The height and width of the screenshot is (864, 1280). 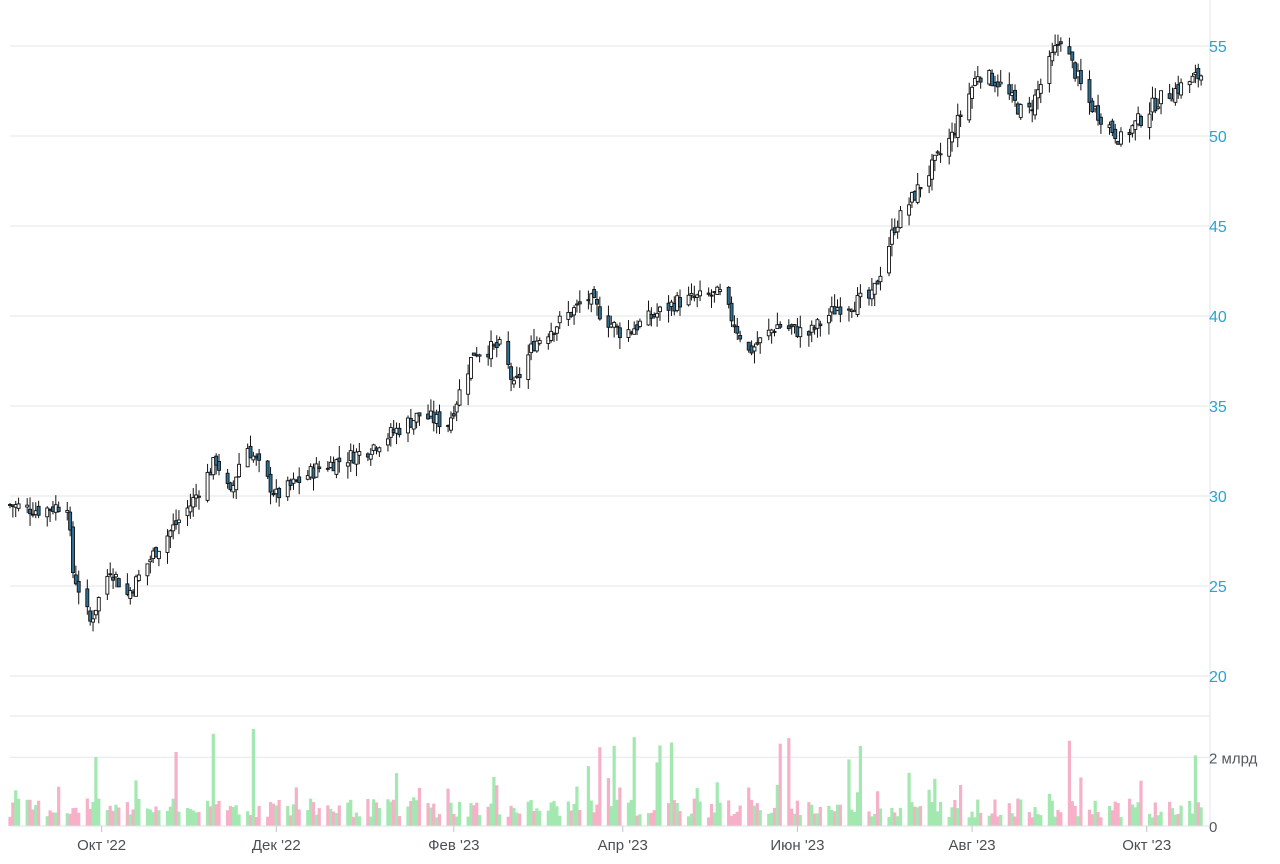 I want to click on price-tick-label: 45, so click(x=1218, y=227).